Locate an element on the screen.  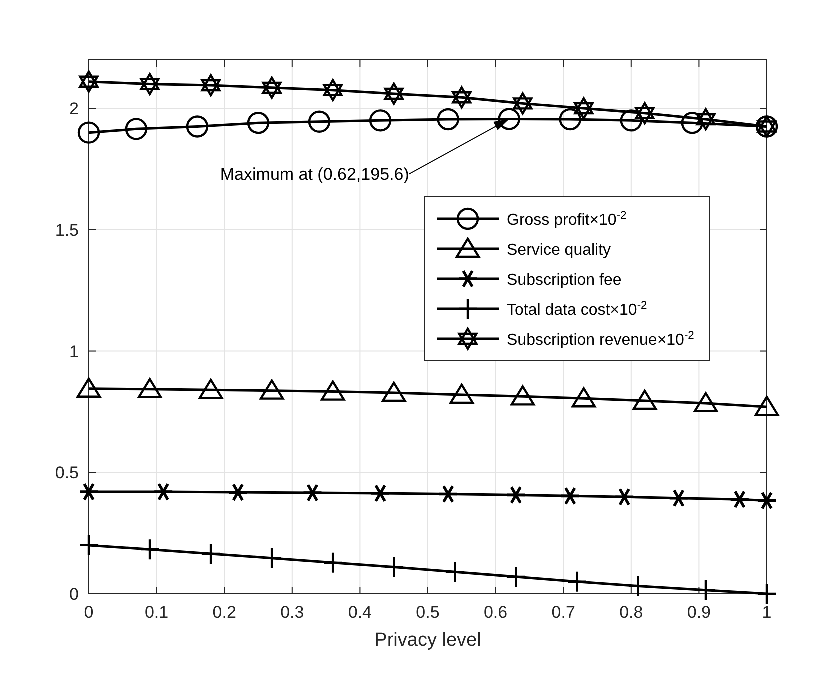
y-tick-label: 0.5 is located at coordinates (67, 473).